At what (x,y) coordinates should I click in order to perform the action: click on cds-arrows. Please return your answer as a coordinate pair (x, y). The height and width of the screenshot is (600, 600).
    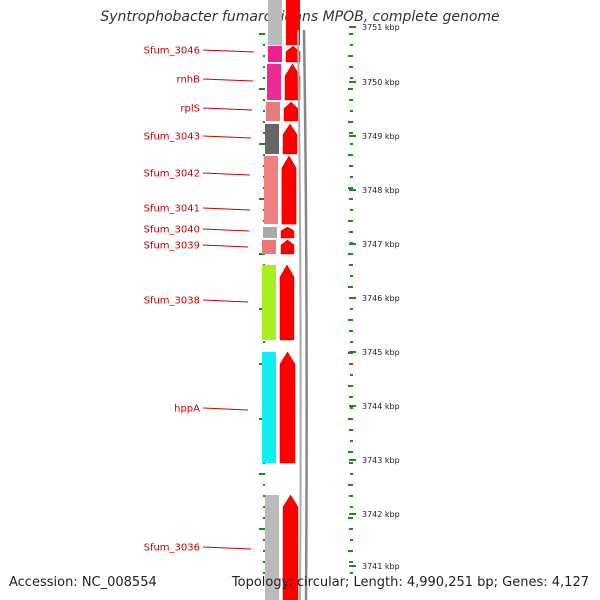
    Looking at the image, I should click on (290, 300).